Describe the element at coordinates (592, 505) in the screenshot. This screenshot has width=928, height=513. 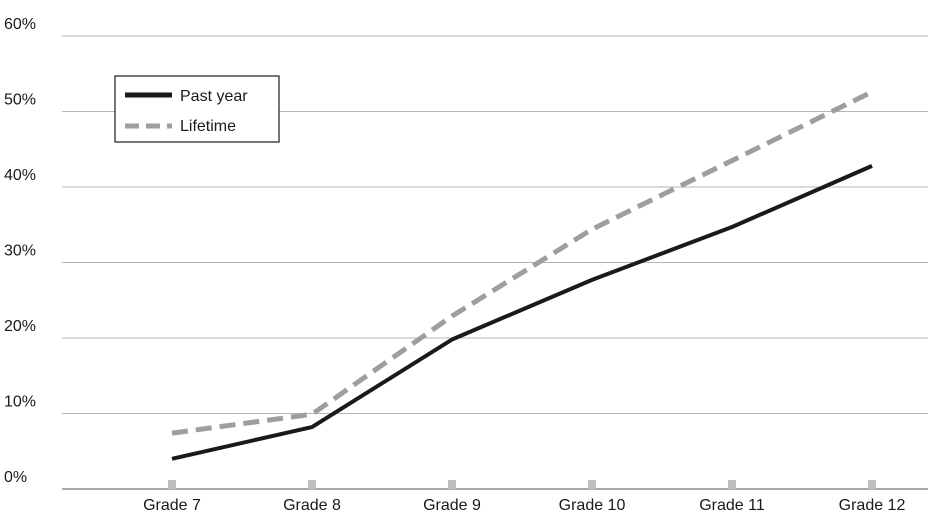
I see `x-tick-label: Grade 10` at that location.